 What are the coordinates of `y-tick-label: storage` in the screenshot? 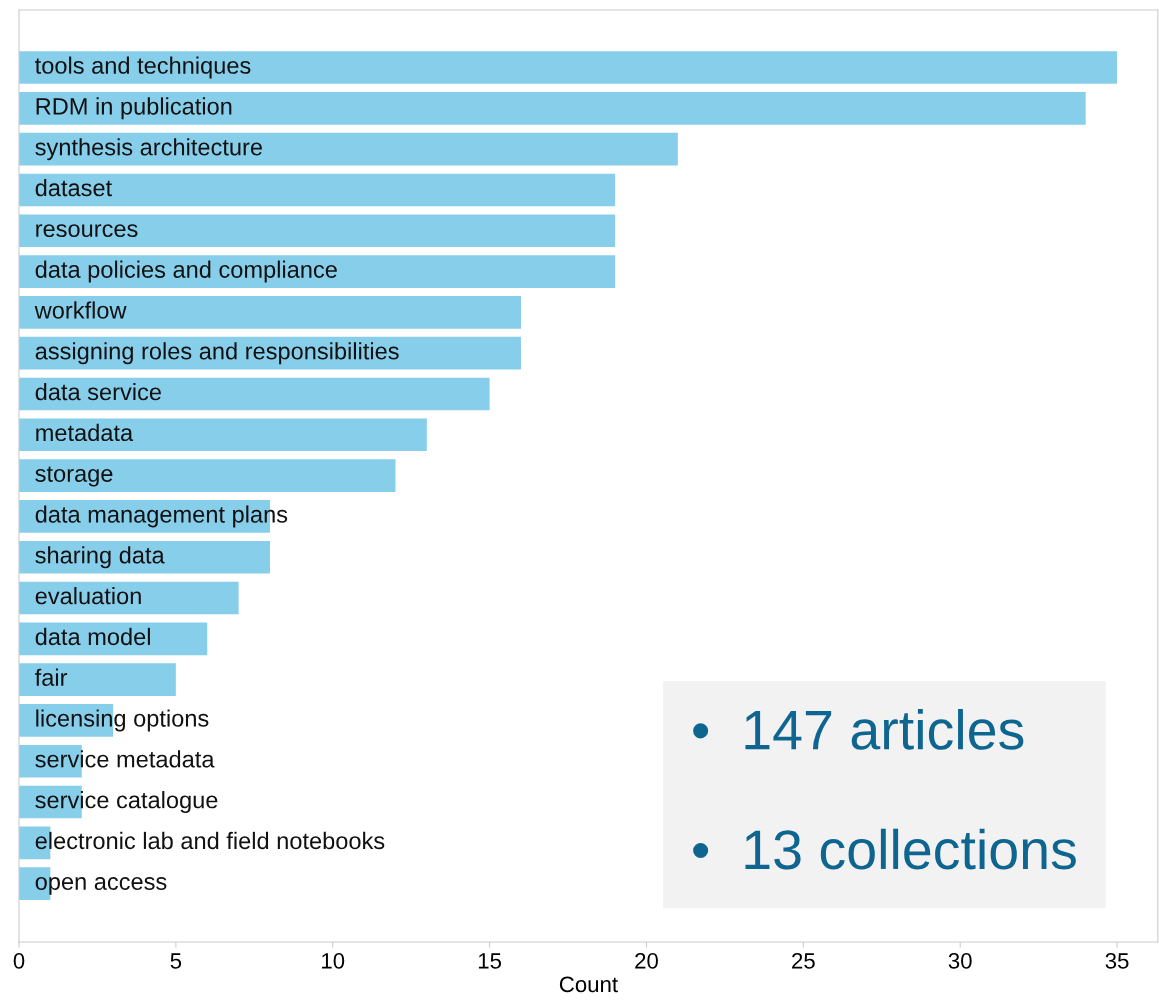 It's located at (74, 476).